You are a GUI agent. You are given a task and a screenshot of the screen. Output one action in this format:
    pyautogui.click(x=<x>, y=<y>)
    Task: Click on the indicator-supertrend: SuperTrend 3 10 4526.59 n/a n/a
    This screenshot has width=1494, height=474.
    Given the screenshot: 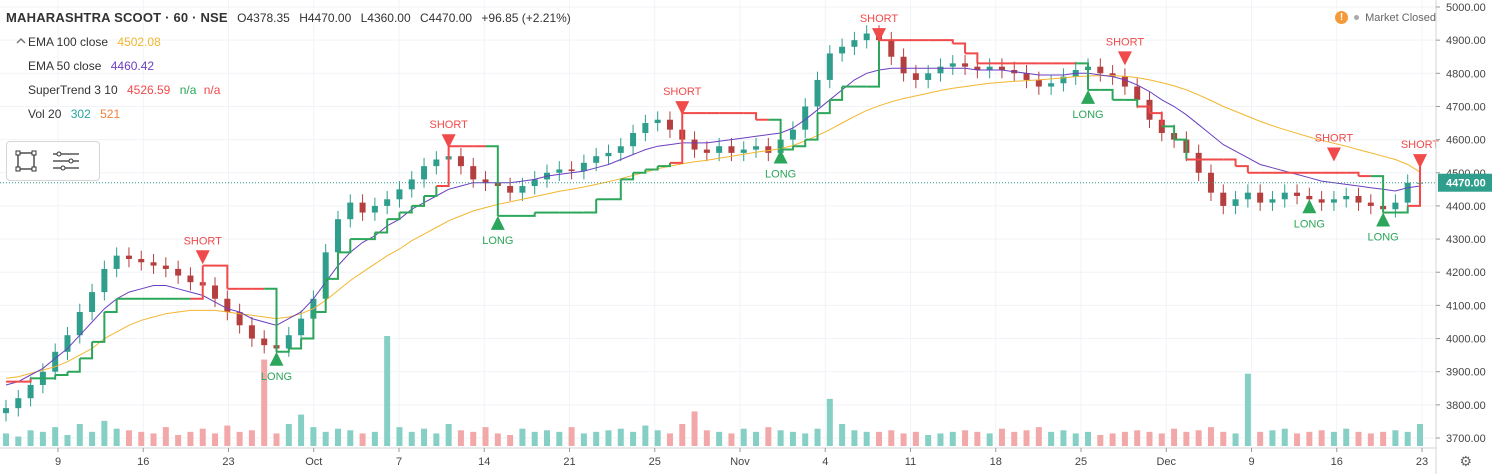 What is the action you would take?
    pyautogui.click(x=288, y=90)
    